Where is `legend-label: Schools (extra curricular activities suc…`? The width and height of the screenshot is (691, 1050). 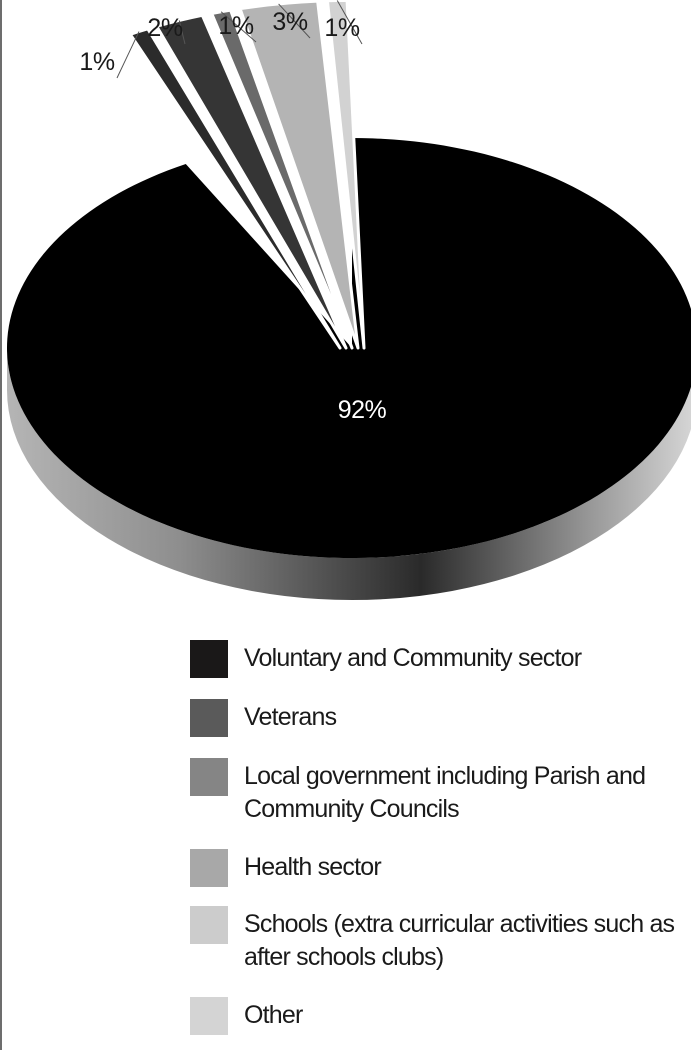 legend-label: Schools (extra curricular activities suc… is located at coordinates (459, 940).